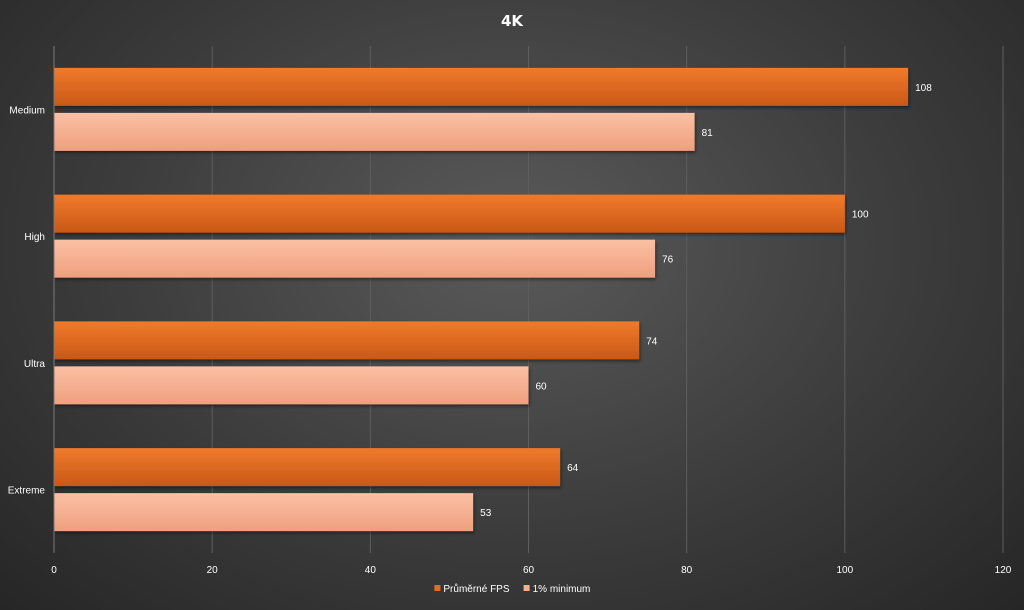 The width and height of the screenshot is (1024, 610). Describe the element at coordinates (652, 341) in the screenshot. I see `bar-value-label: 74` at that location.